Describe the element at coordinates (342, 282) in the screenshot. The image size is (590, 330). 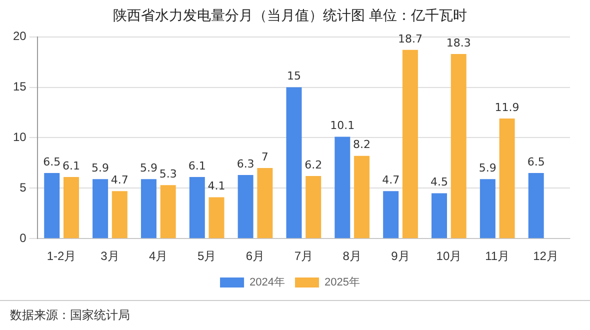
I see `legend-label: 2025年` at that location.